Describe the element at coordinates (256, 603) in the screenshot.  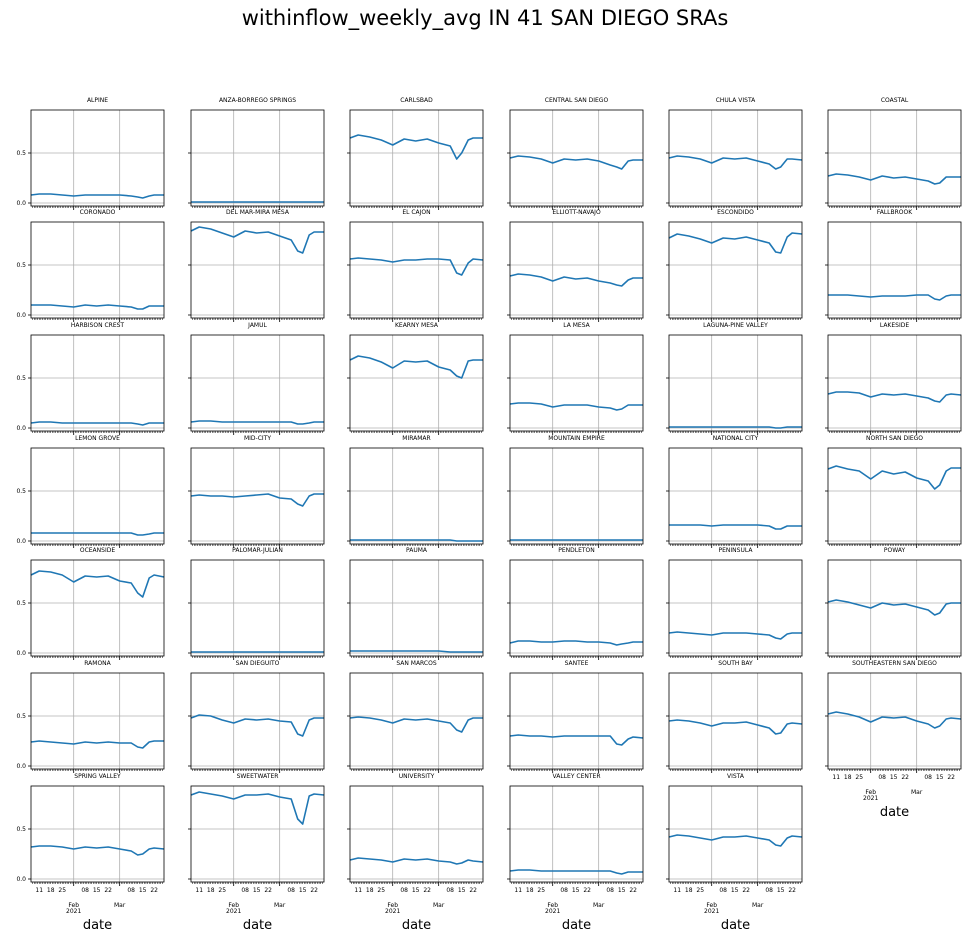
I see `panel-palomar-julian: PALOMAR-JULIAN` at that location.